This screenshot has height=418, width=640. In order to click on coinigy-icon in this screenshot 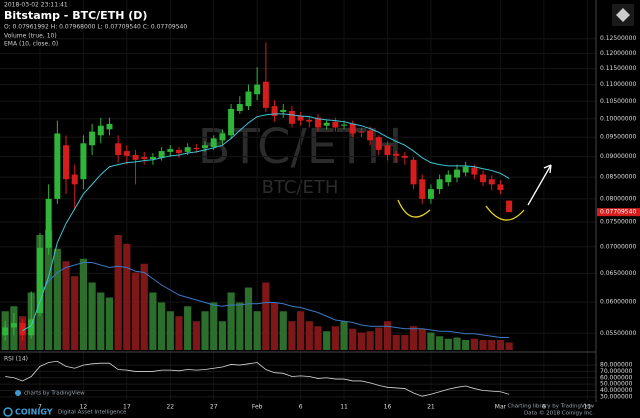, I will do `click(8, 412)`.